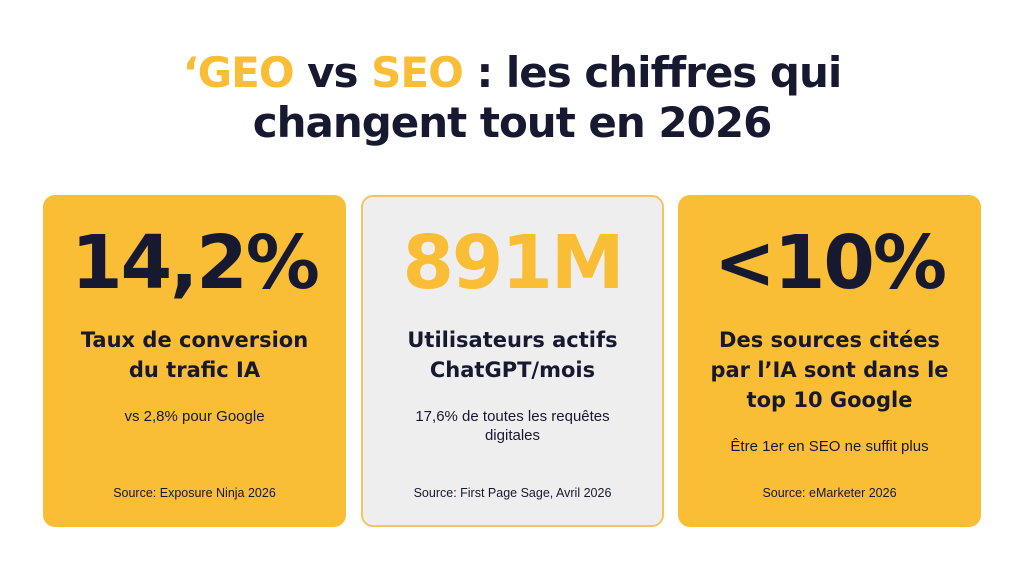 This screenshot has height=572, width=1024. What do you see at coordinates (194, 355) in the screenshot?
I see `stat-label: Taux de conversion du trafic IA` at bounding box center [194, 355].